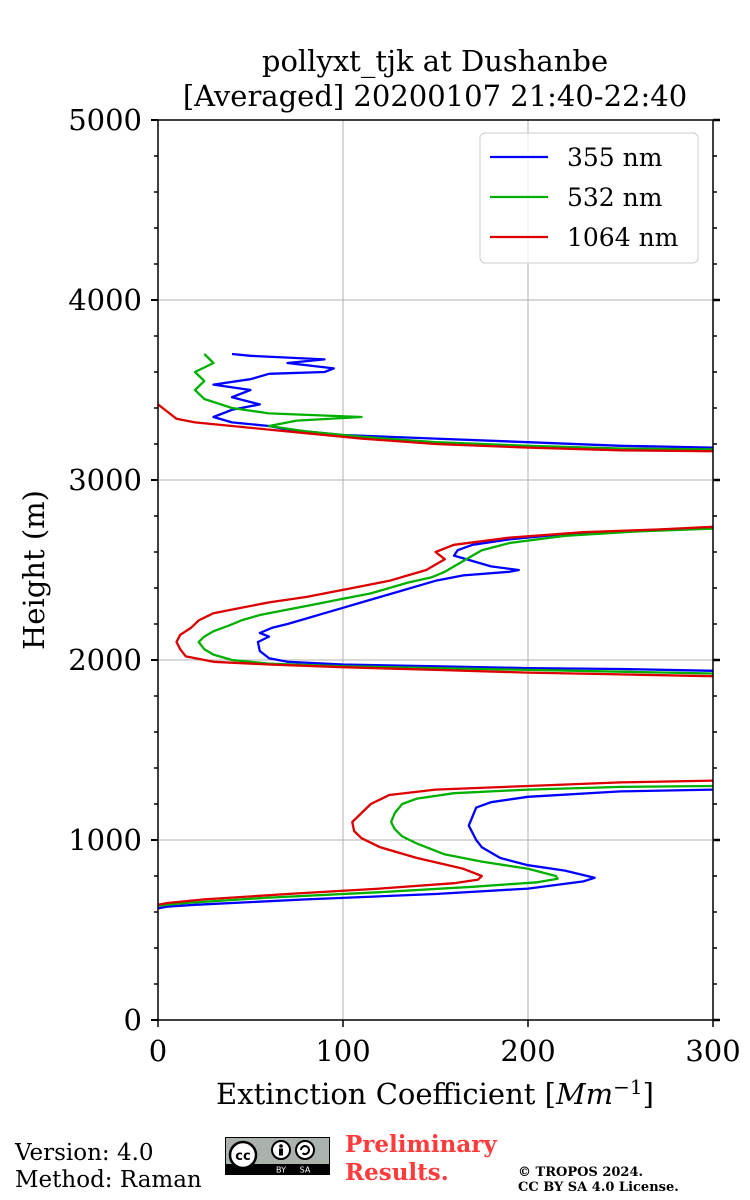 Image resolution: width=750 pixels, height=1200 pixels. What do you see at coordinates (105, 480) in the screenshot?
I see `y-tick-label-3000: 3000` at bounding box center [105, 480].